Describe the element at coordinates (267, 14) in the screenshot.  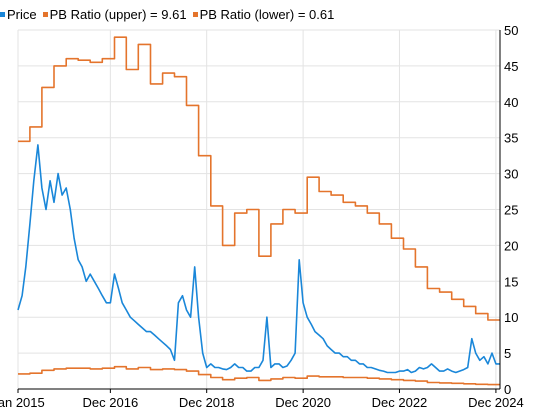
I see `legend-label-pb-lower: PB Ratio (lower) = 0.61` at that location.